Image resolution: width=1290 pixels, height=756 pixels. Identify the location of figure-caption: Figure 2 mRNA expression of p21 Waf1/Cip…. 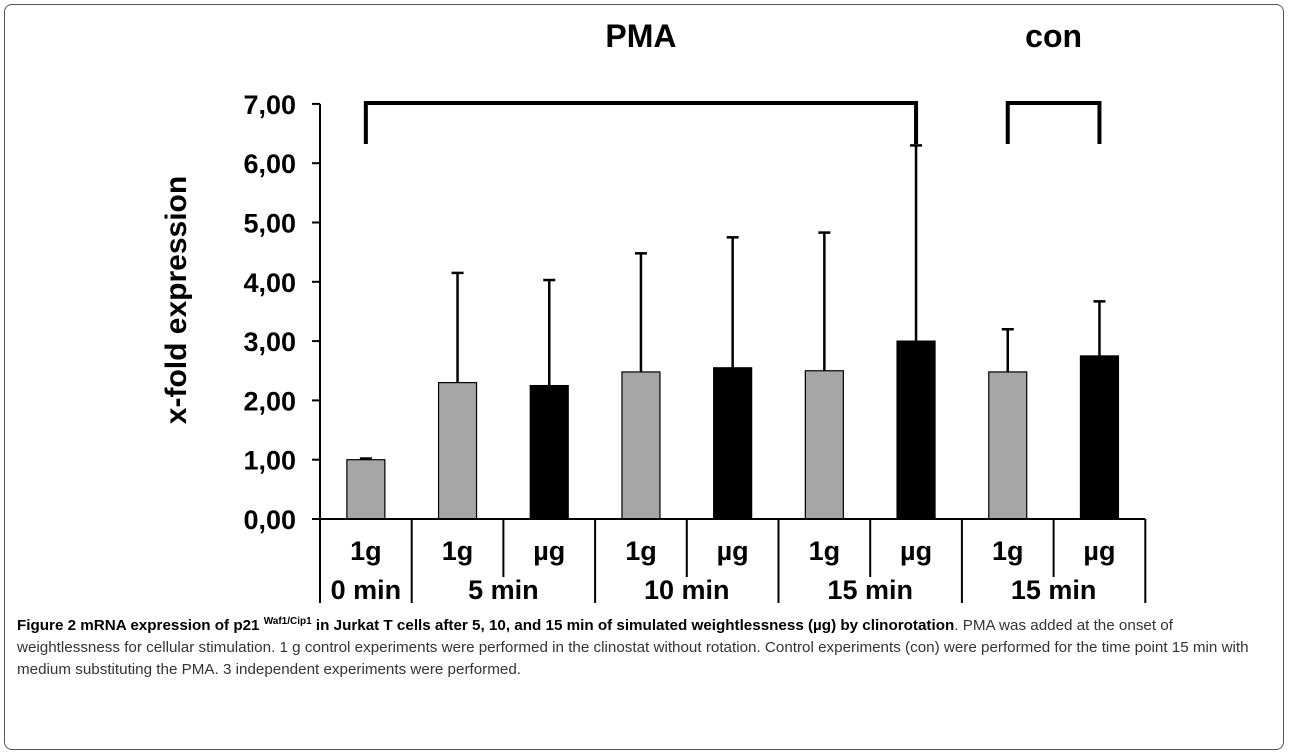
(633, 647).